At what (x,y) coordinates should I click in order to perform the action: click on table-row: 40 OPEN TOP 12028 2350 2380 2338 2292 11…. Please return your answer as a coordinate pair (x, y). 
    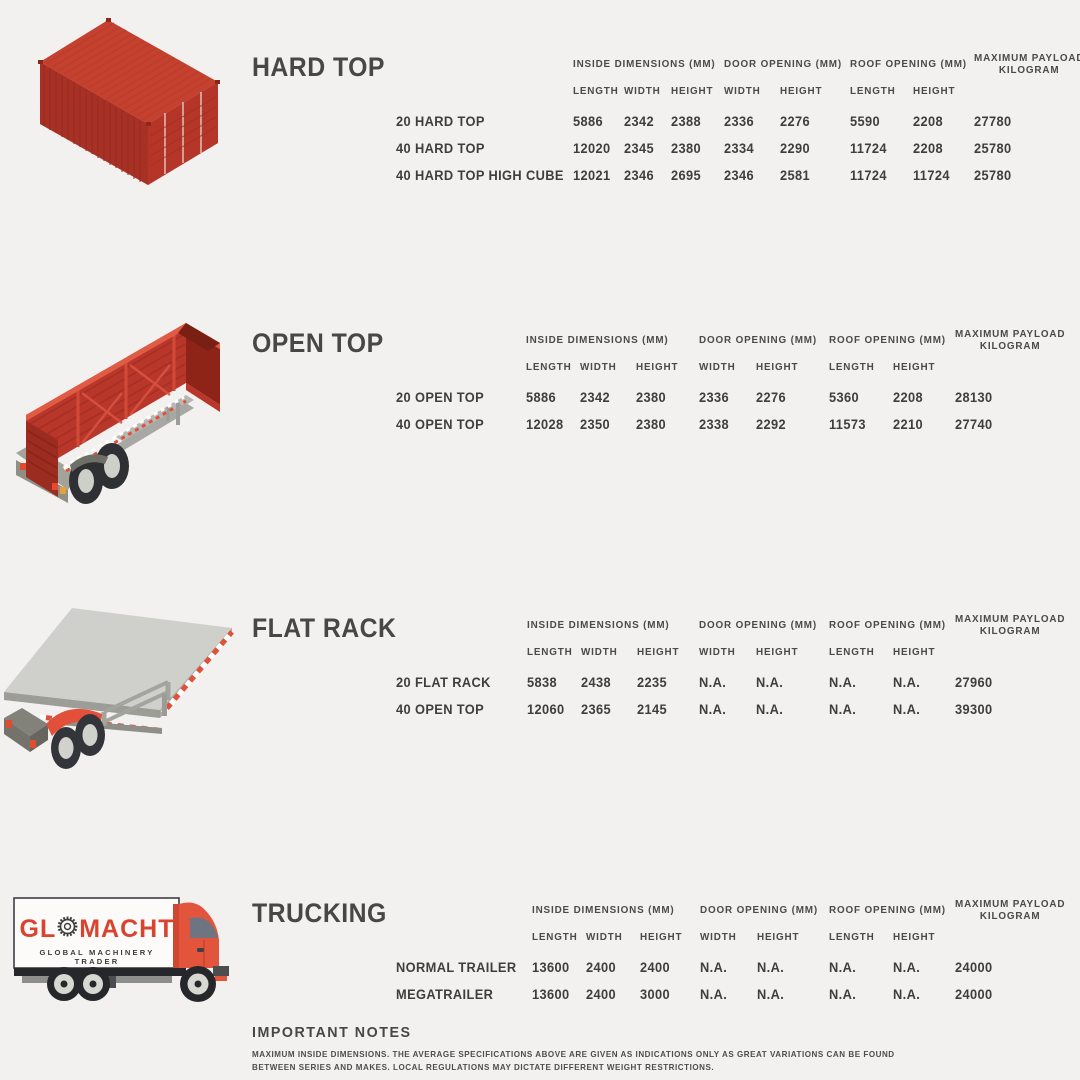
    Looking at the image, I should click on (734, 424).